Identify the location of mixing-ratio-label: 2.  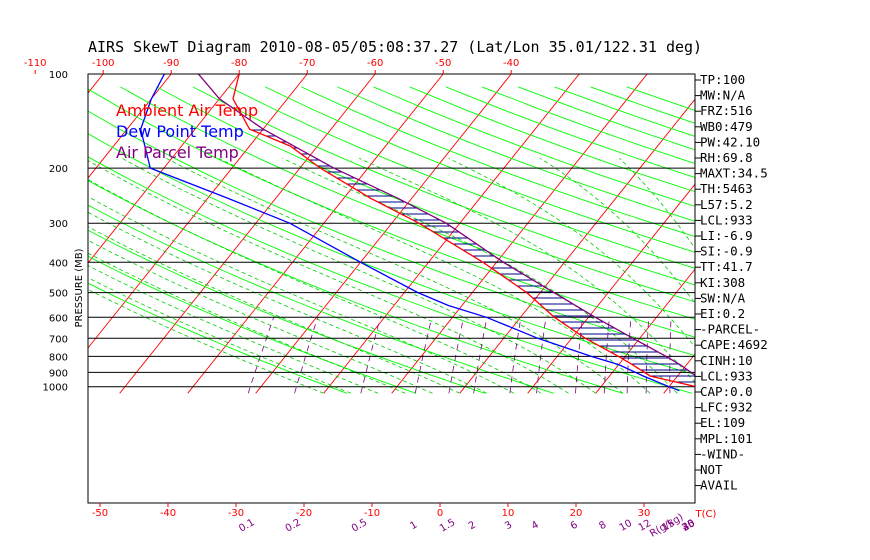
(472, 525).